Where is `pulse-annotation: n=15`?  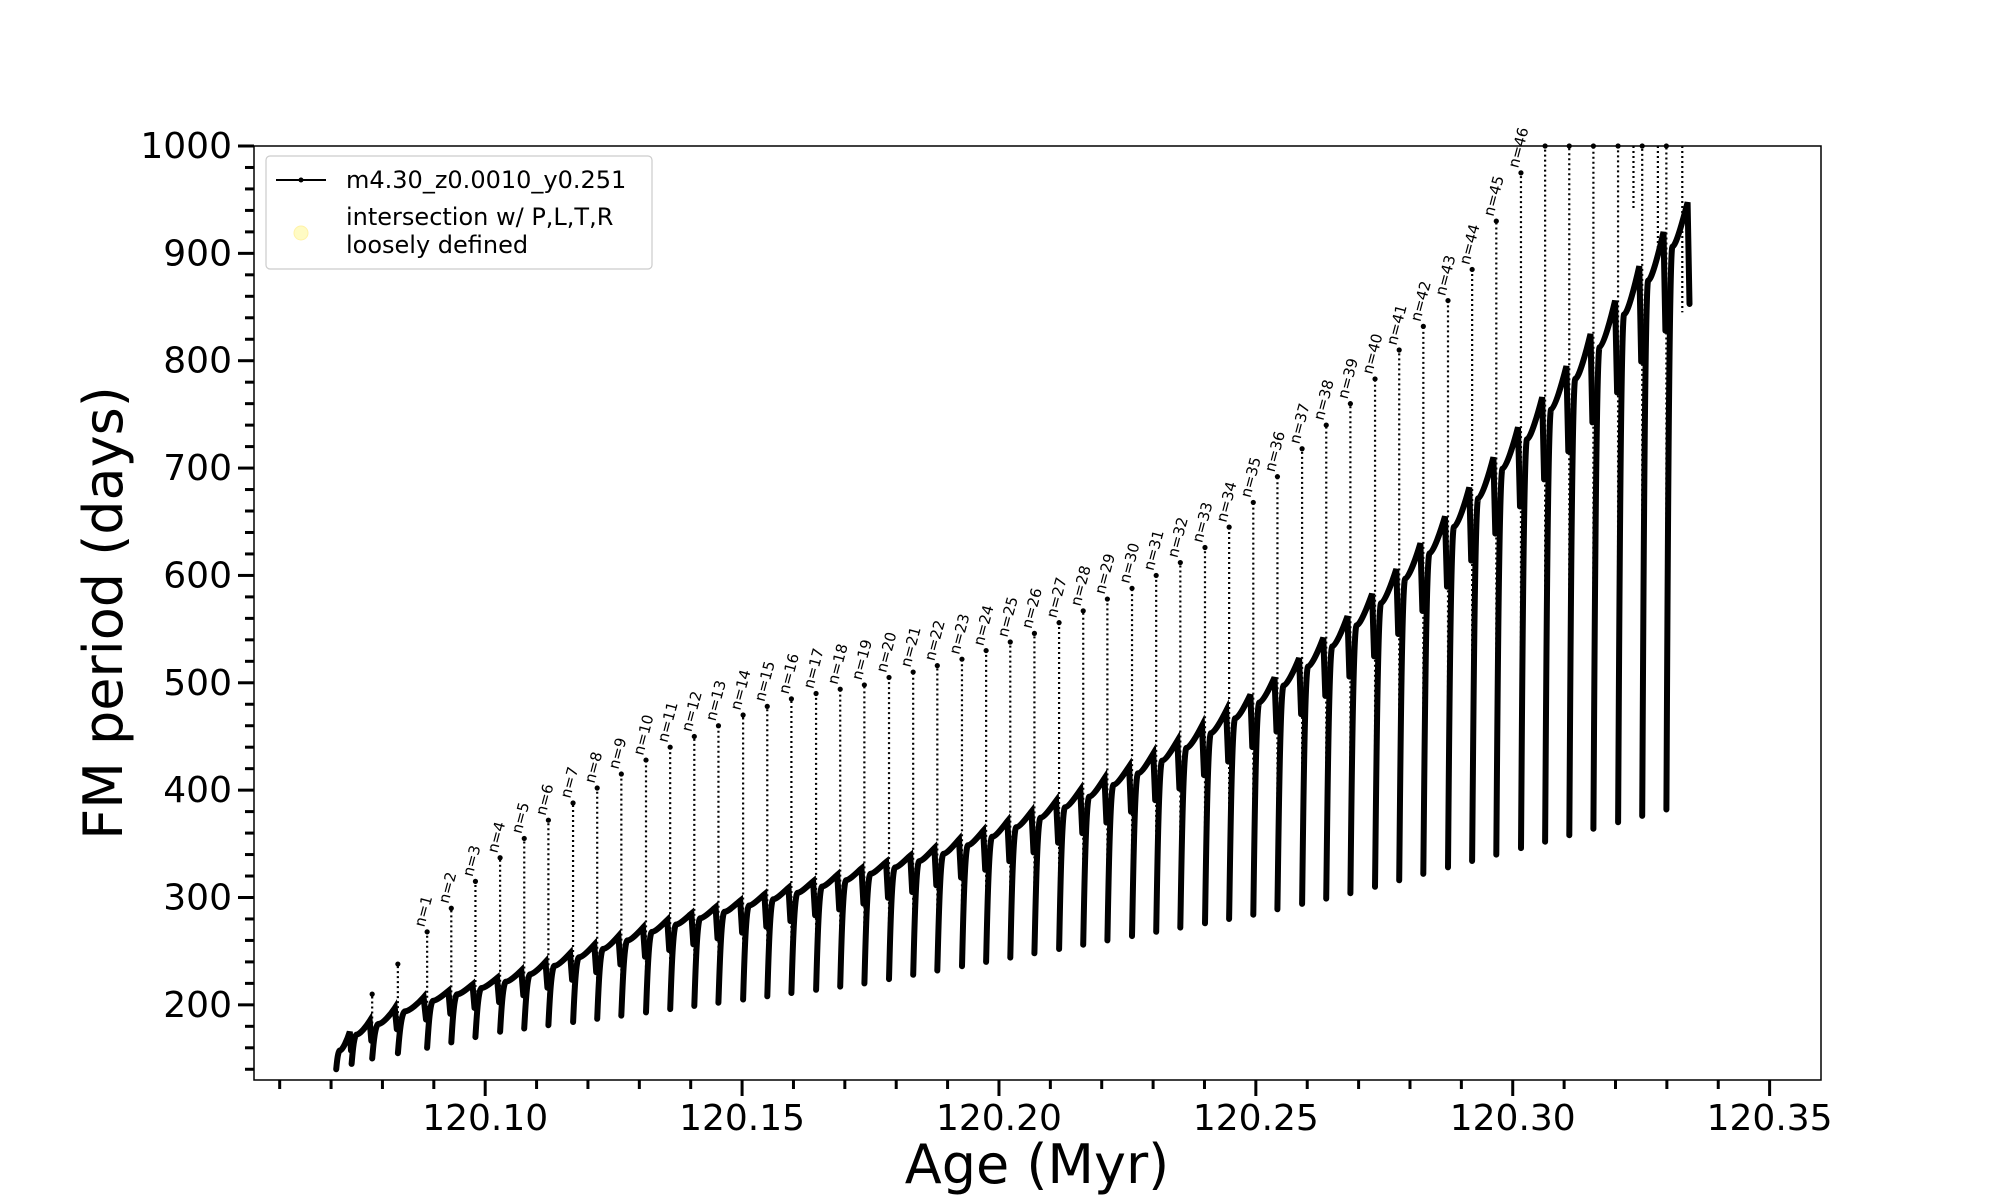
pulse-annotation: n=15 is located at coordinates (765, 681).